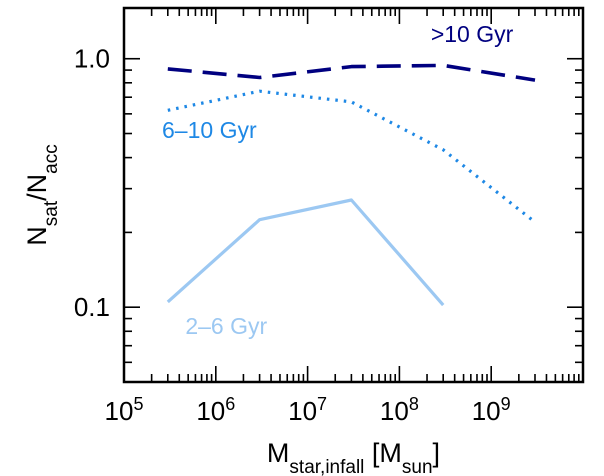 Image resolution: width=604 pixels, height=476 pixels. What do you see at coordinates (399, 410) in the screenshot?
I see `x-tick-label: 10⁸` at bounding box center [399, 410].